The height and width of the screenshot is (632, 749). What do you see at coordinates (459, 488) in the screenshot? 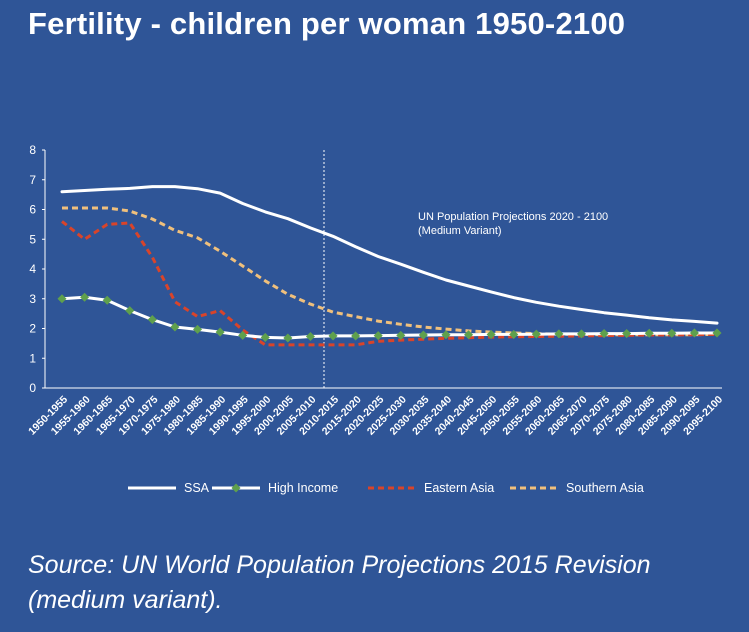
I see `legend-label: Eastern Asia` at bounding box center [459, 488].